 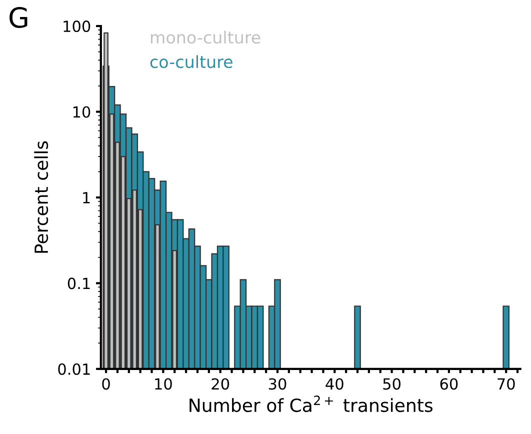 What do you see at coordinates (41, 197) in the screenshot?
I see `y-axis-title: Percent cells` at bounding box center [41, 197].